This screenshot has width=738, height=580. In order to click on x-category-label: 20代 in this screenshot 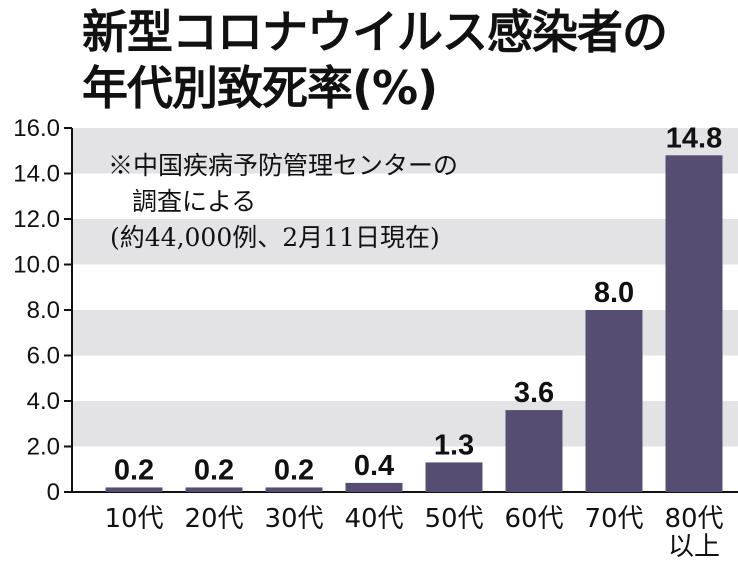, I will do `click(213, 519)`.